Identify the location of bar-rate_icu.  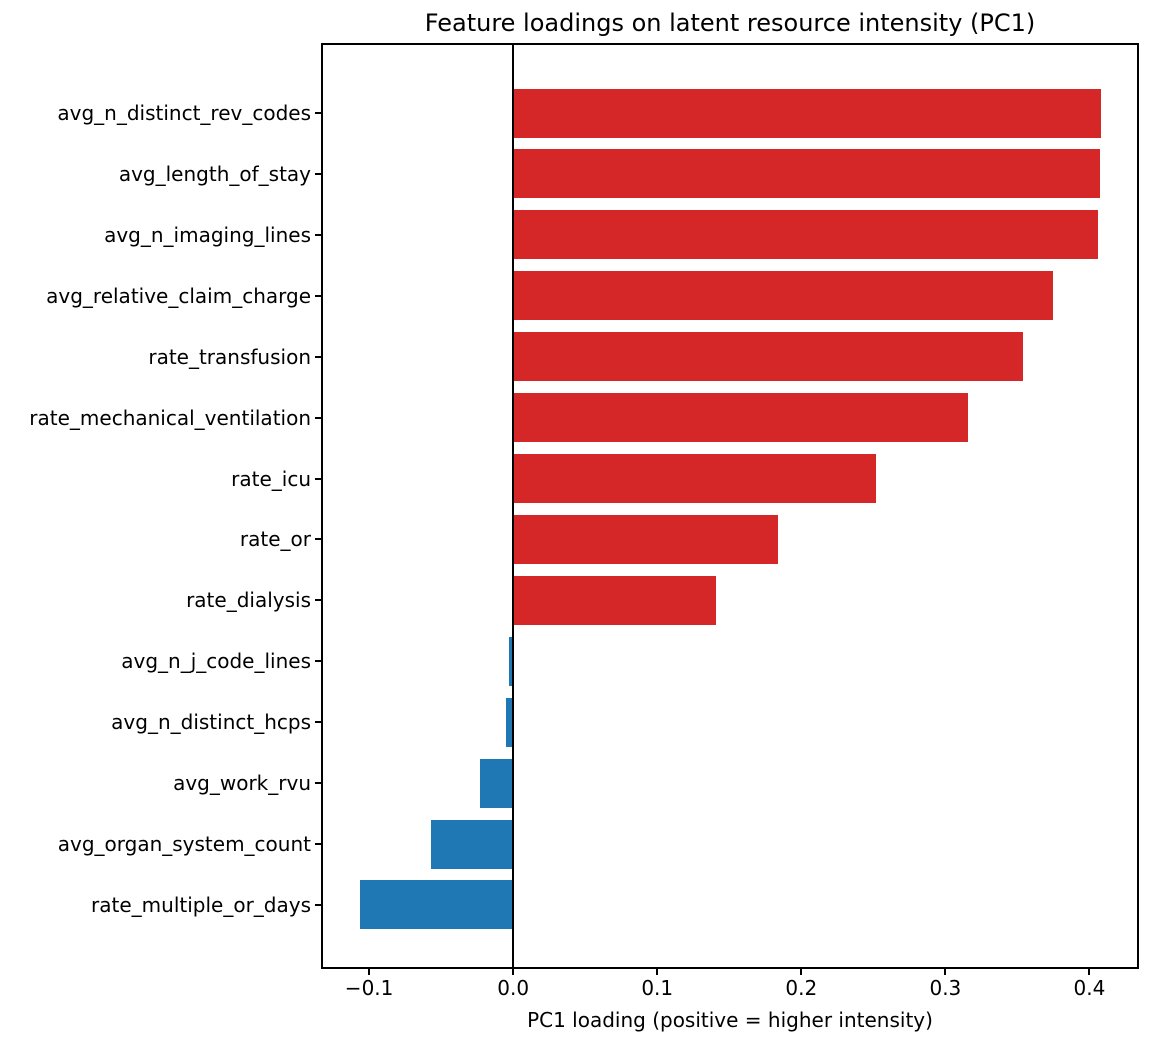
(695, 479).